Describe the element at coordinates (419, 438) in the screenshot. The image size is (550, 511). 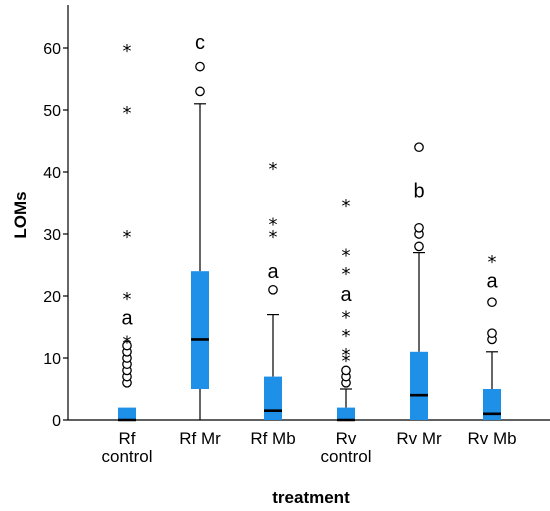
I see `x-tick-label: Rv Mr` at that location.